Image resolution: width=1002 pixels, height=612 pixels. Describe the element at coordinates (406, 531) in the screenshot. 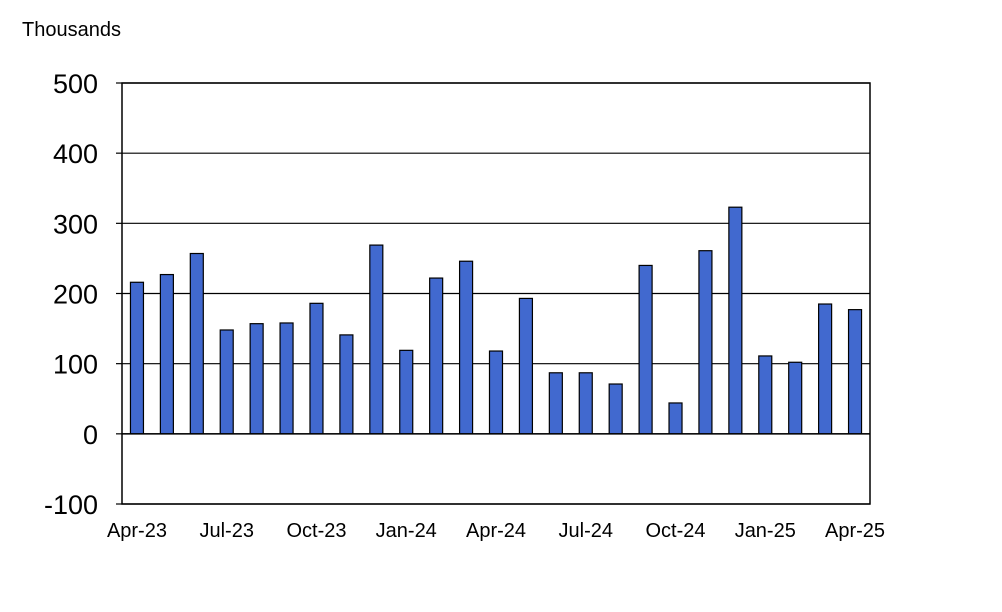

I see `x-tick-label: Jan-24` at that location.